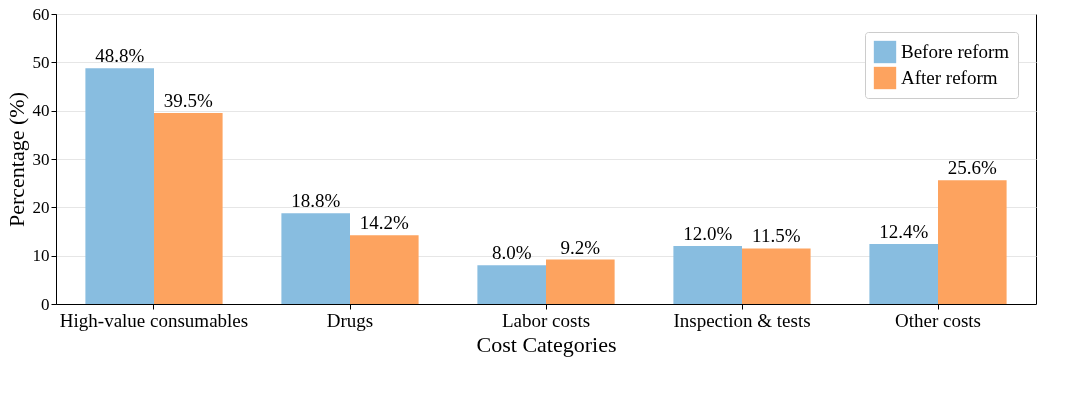 The image size is (1067, 416). I want to click on y-tick-label: 20, so click(41, 207).